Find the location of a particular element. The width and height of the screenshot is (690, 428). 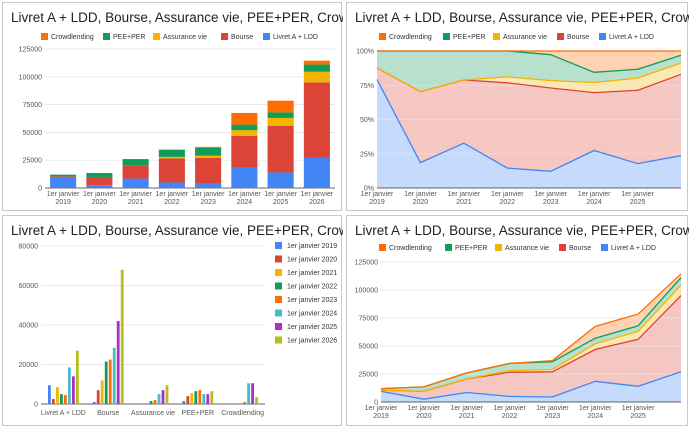

legend-entry: 1er janvier 2019 is located at coordinates (312, 246).